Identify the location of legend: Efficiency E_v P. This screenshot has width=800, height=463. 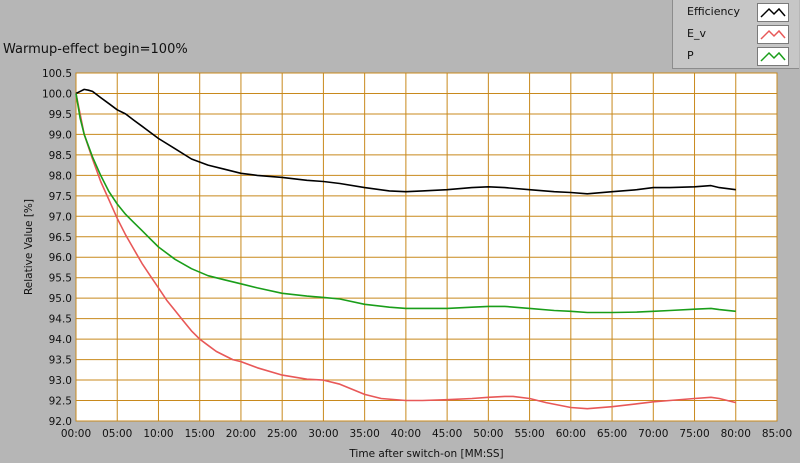
(735, 34).